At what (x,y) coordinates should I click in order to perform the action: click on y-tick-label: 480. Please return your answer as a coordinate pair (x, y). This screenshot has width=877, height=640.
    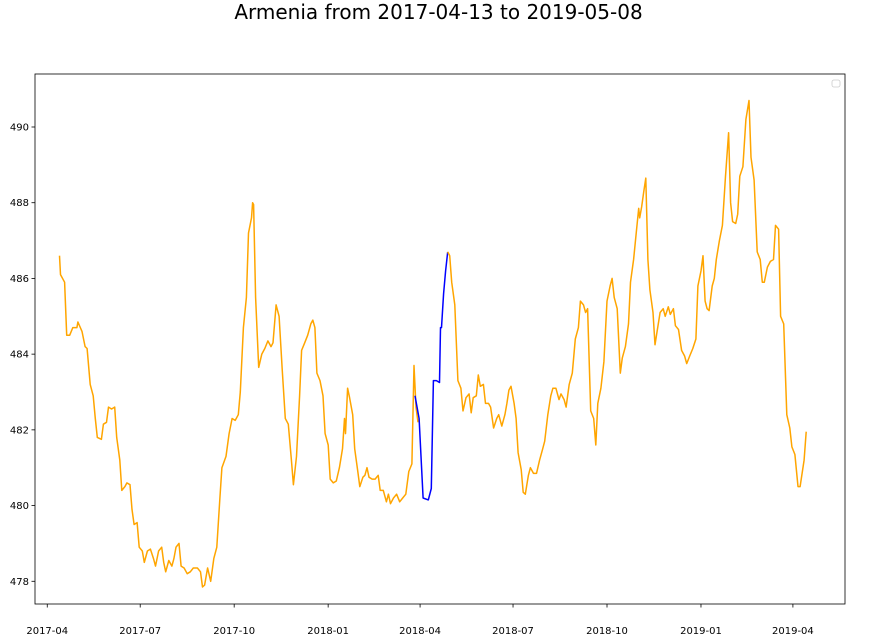
    Looking at the image, I should click on (19, 506).